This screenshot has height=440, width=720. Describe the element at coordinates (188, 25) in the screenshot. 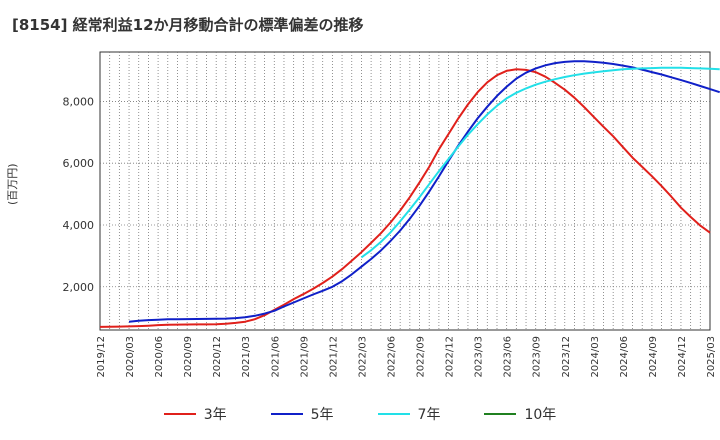

I see `chart-title: [8154] 経常利益12か月移動合計の標準偏差の推移` at that location.